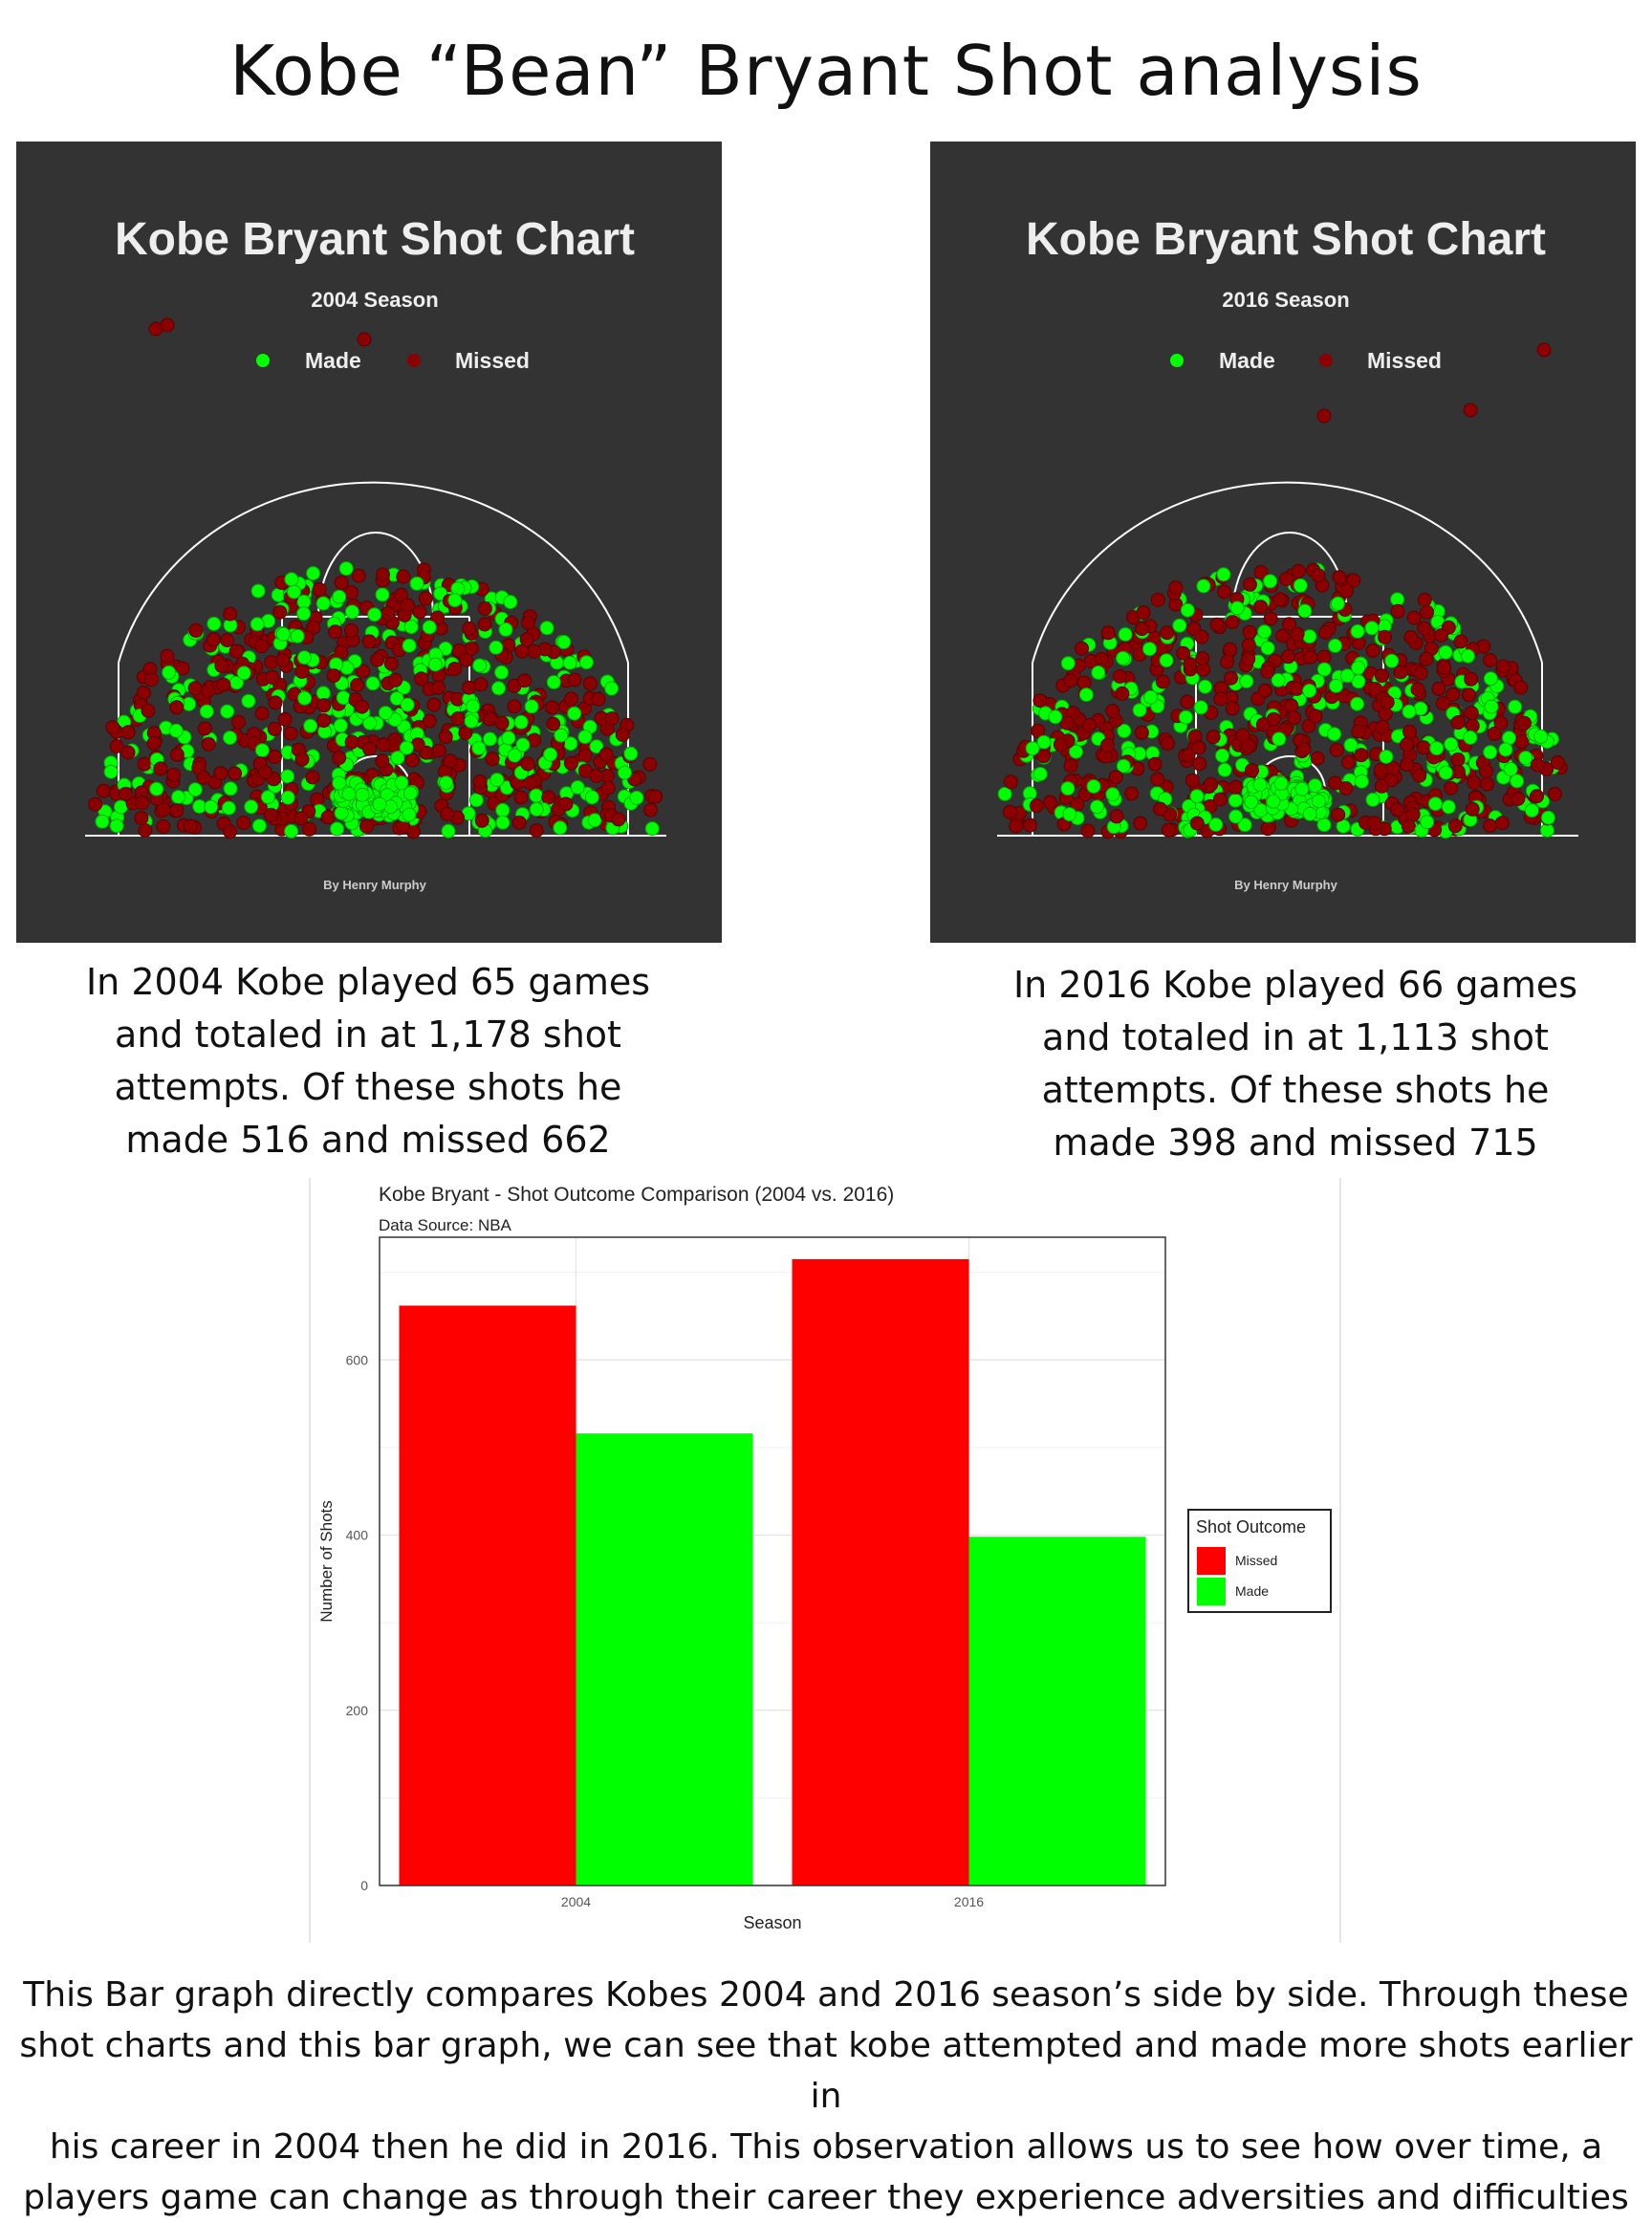  I want to click on x-tick-label: 2004, so click(576, 1901).